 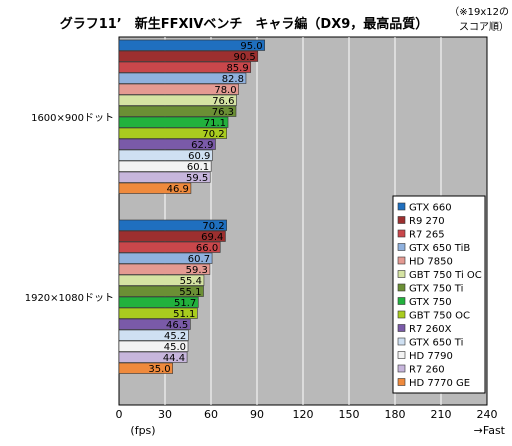 What do you see at coordinates (430, 302) in the screenshot?
I see `legend-label: GTX 750` at bounding box center [430, 302].